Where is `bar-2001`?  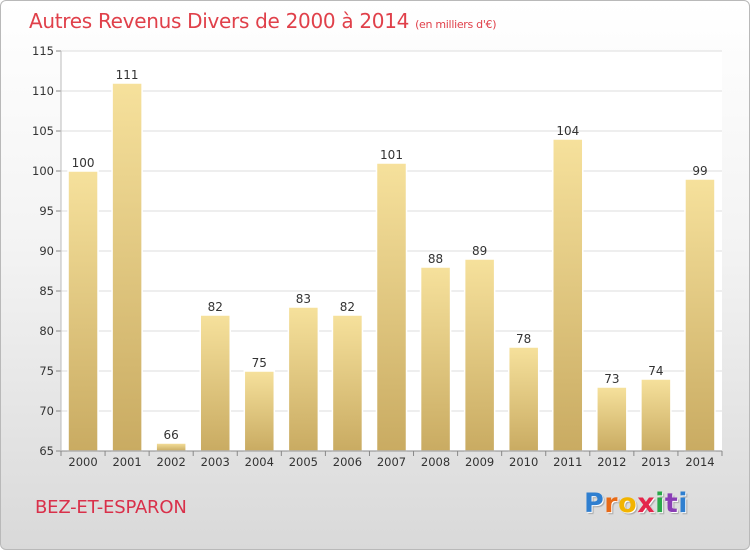 bar-2001 is located at coordinates (127, 267).